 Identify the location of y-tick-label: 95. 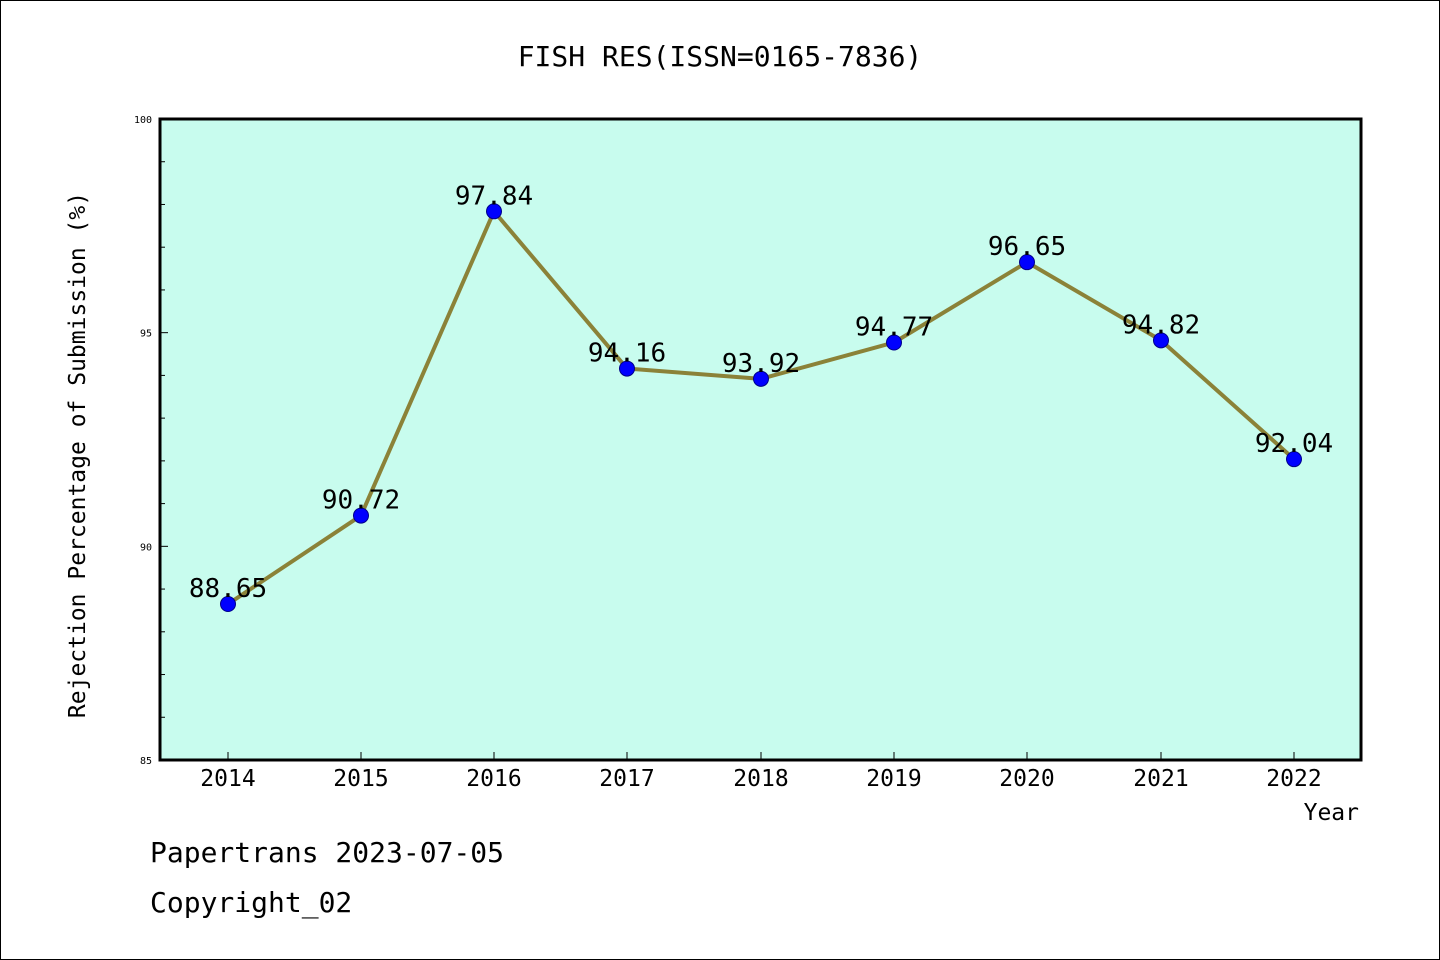
(146, 334).